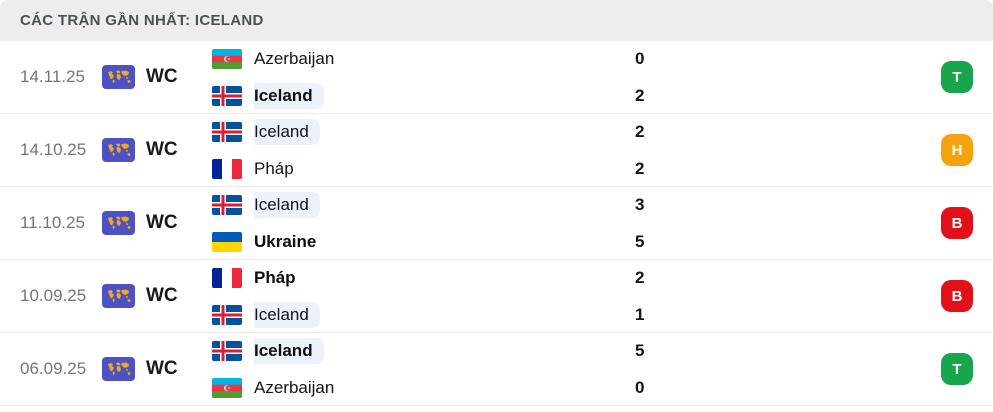 This screenshot has height=412, width=993. I want to click on section-header: CÁC TRẬN GẦN NHẤT: ICELAND, so click(496, 20).